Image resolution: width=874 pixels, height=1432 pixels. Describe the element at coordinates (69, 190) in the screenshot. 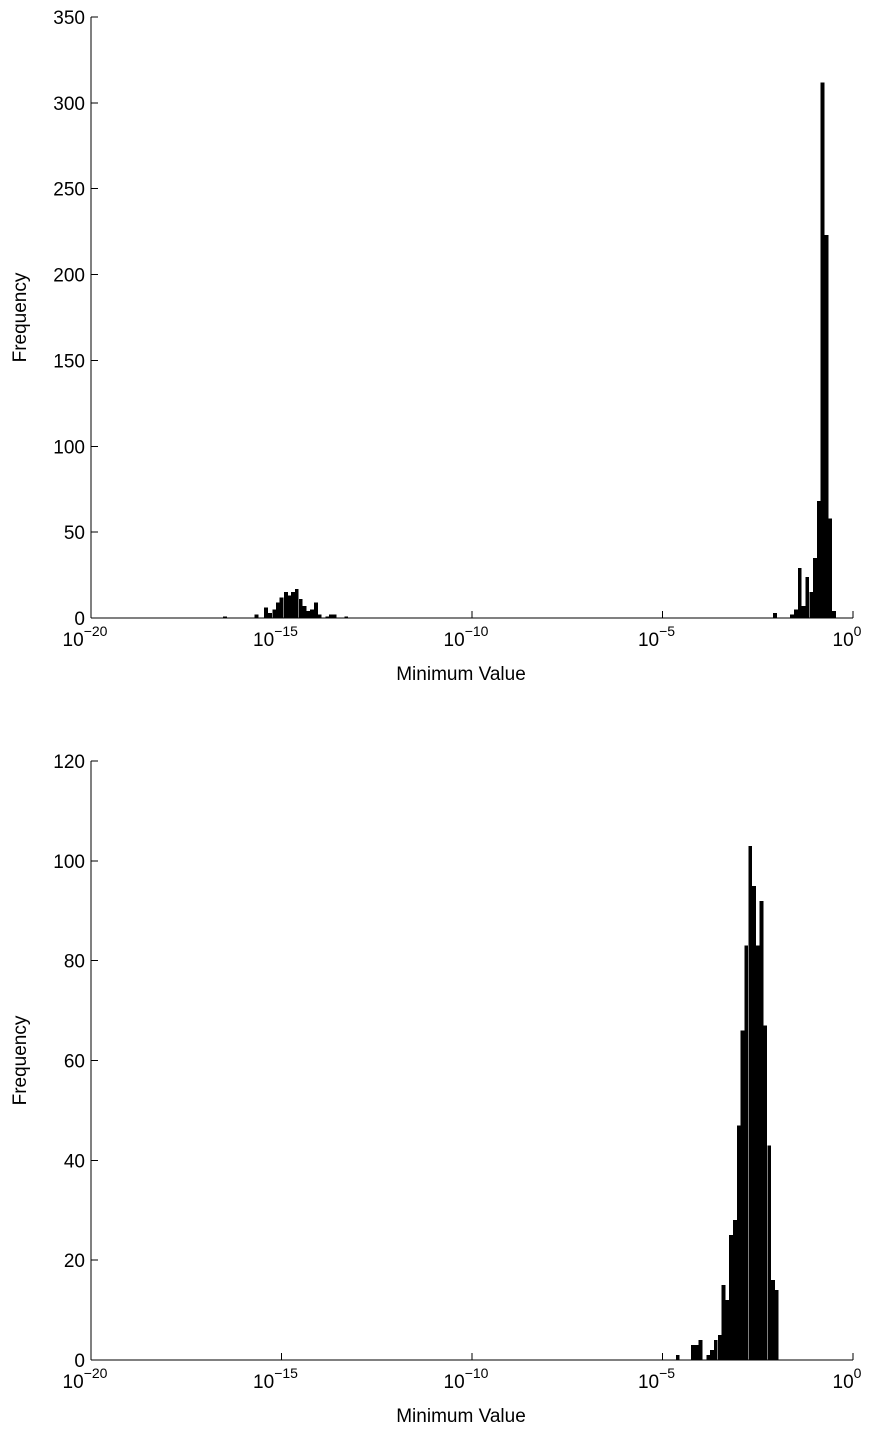

I see `y-tick-label: 250` at that location.